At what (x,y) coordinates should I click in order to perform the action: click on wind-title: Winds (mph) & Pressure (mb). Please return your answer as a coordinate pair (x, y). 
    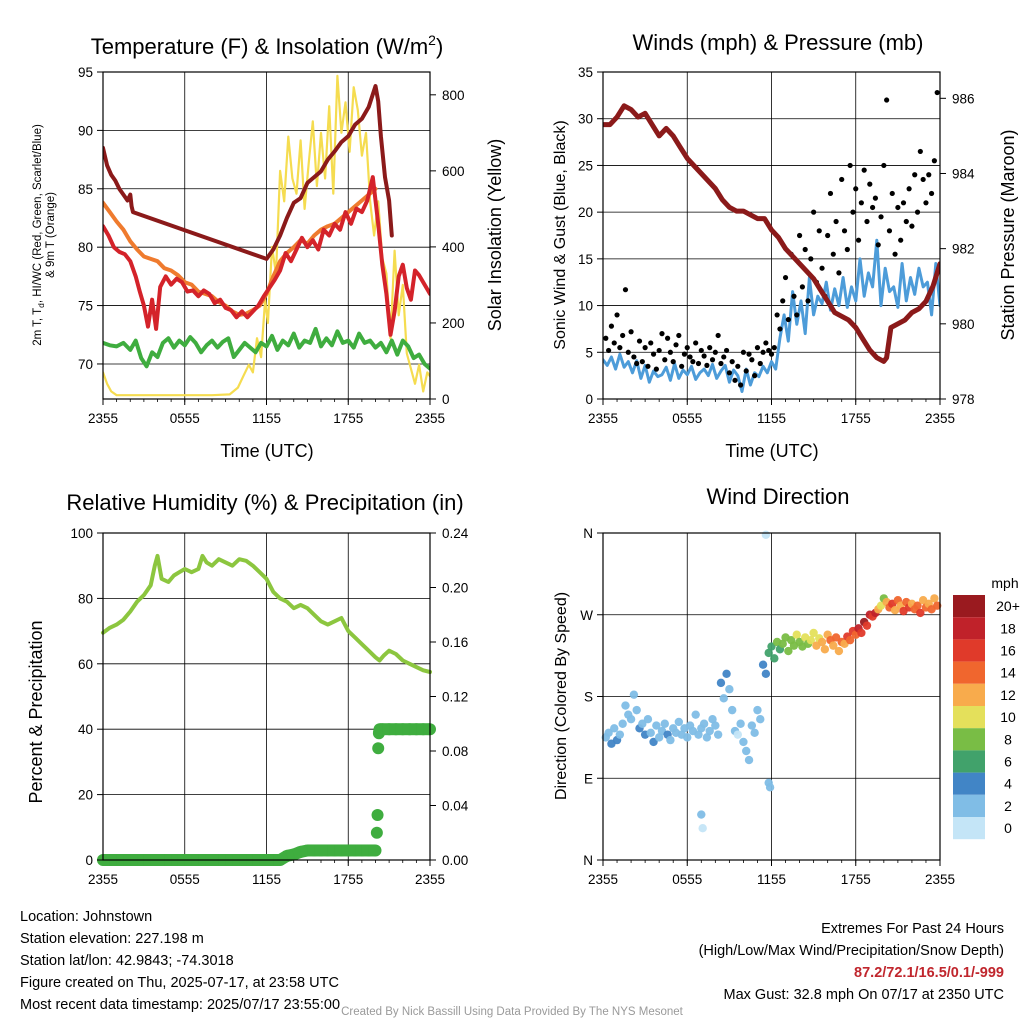
    Looking at the image, I should click on (778, 42).